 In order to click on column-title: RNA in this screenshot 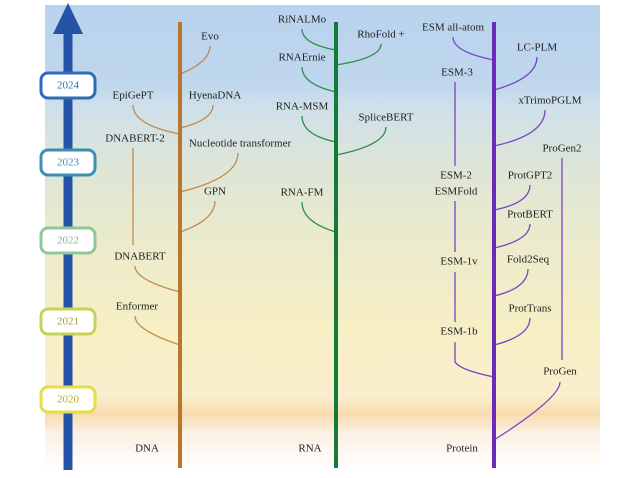, I will do `click(309, 449)`.